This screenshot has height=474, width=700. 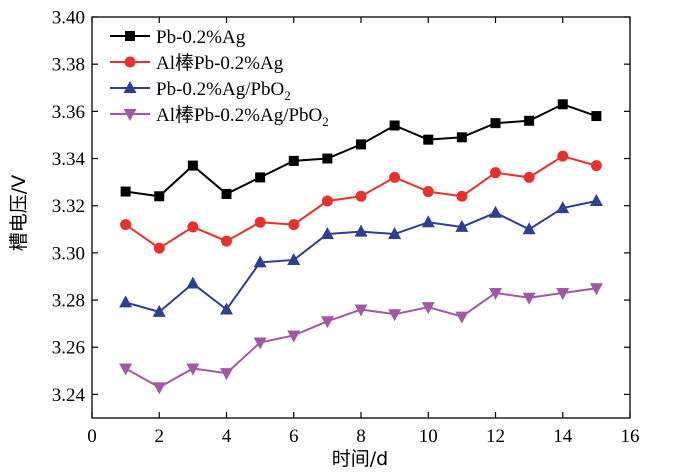 I want to click on y-tick-label: 3.32, so click(x=68, y=206).